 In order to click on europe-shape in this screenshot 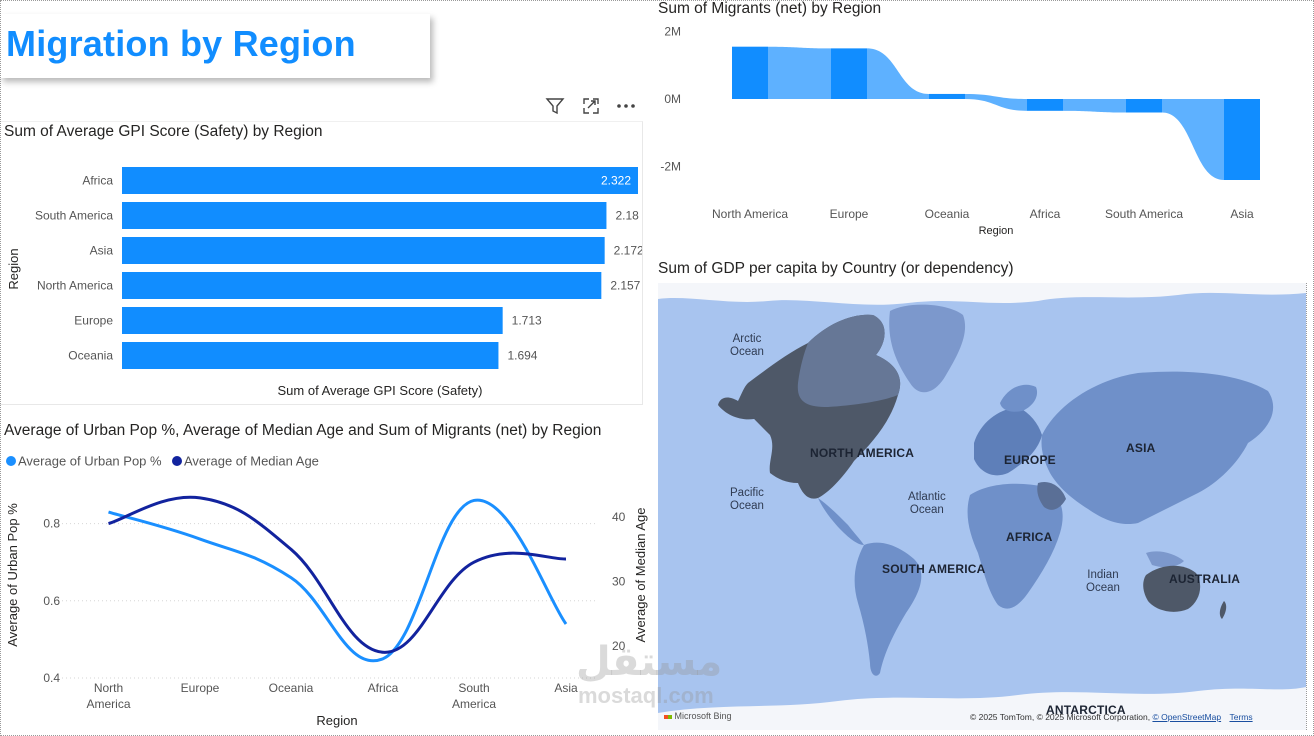, I will do `click(1008, 441)`.